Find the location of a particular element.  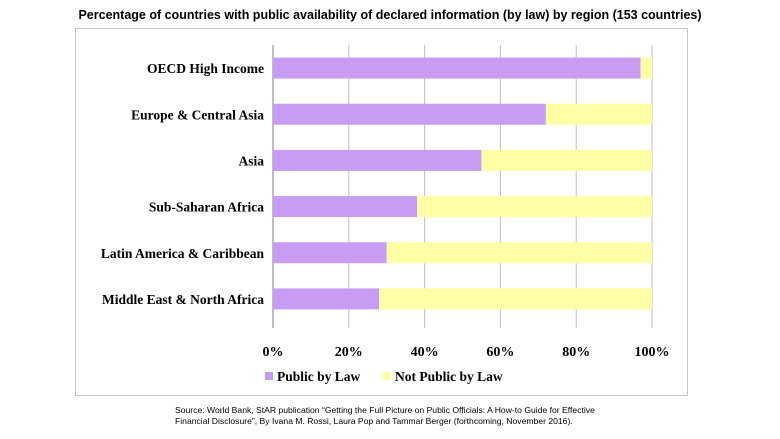

category-label: Middle East & North Africa is located at coordinates (183, 299).